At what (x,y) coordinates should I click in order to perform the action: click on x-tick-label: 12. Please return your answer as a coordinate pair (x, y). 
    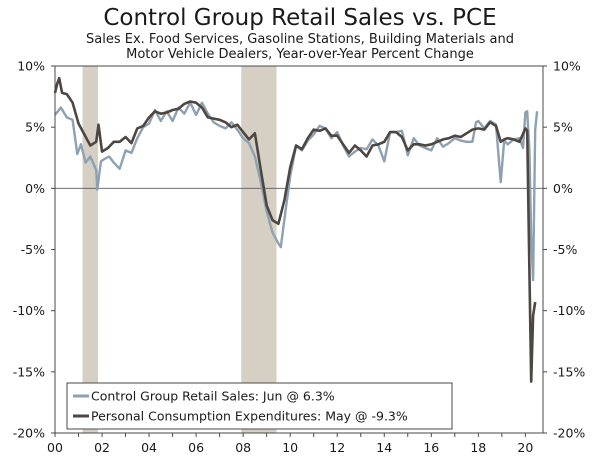
    Looking at the image, I should click on (337, 447).